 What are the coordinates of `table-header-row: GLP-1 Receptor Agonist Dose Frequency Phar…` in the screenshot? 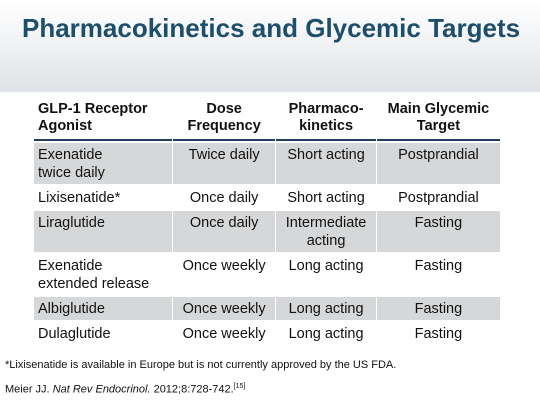 It's located at (267, 120).